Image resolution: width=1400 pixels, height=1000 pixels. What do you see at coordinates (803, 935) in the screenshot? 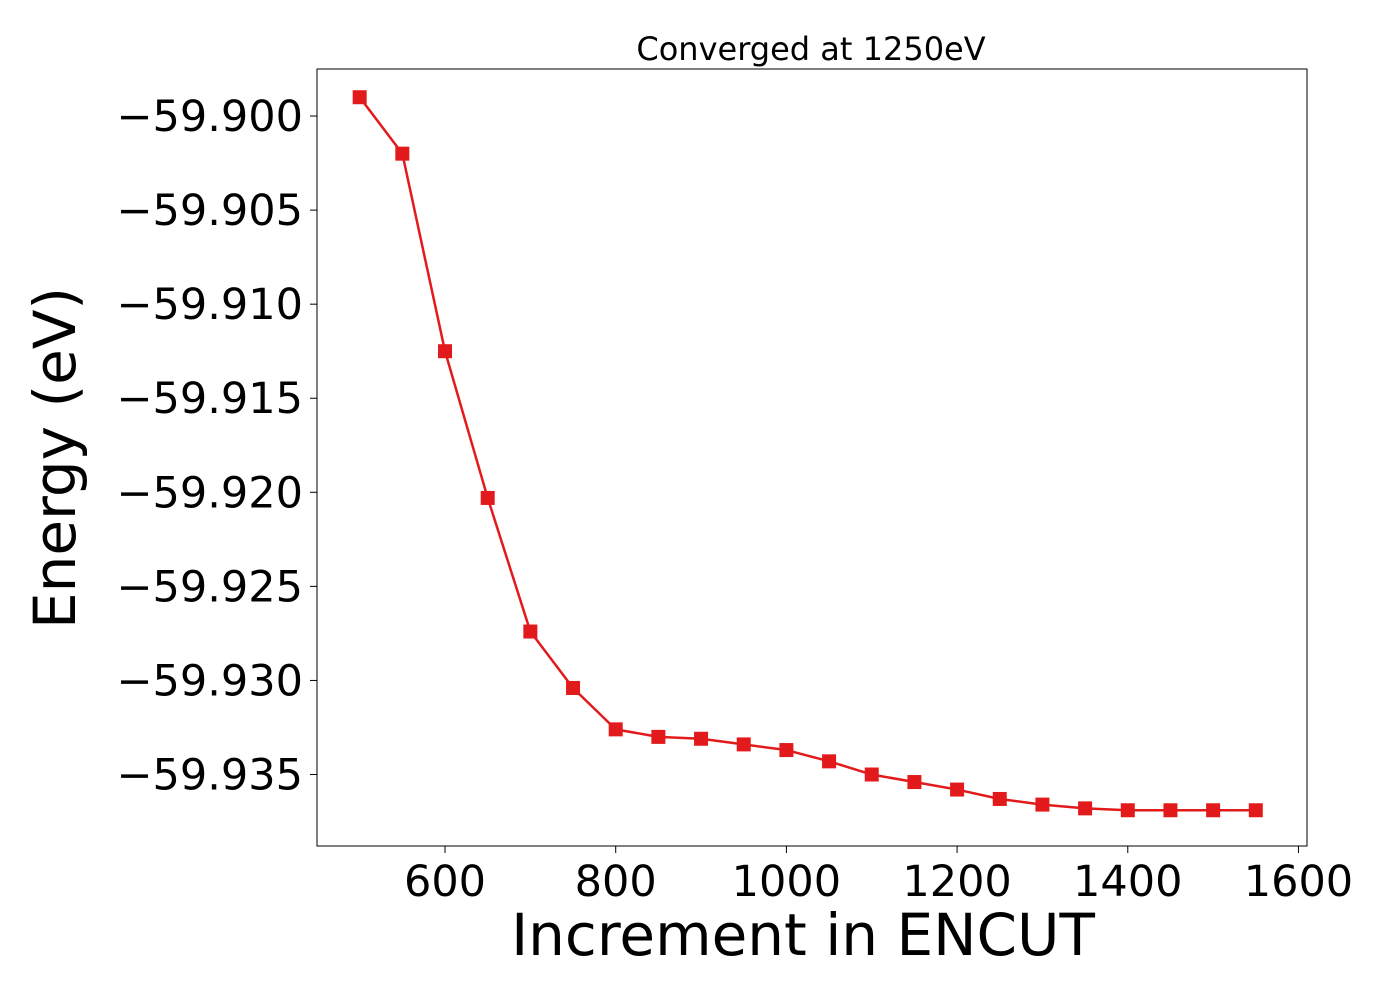
I see `x-axis-label: Increment in ENCUT` at bounding box center [803, 935].